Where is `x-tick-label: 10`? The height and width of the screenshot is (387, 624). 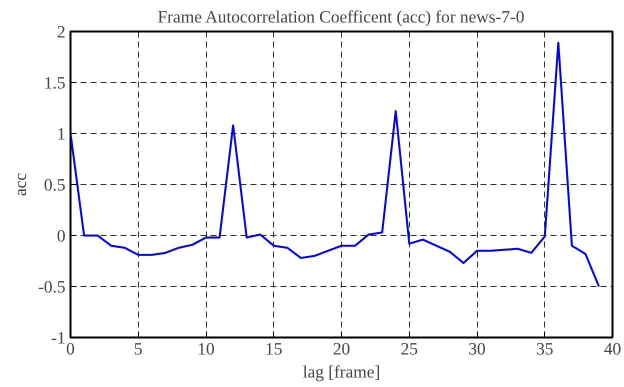 x-tick-label: 10 is located at coordinates (206, 349).